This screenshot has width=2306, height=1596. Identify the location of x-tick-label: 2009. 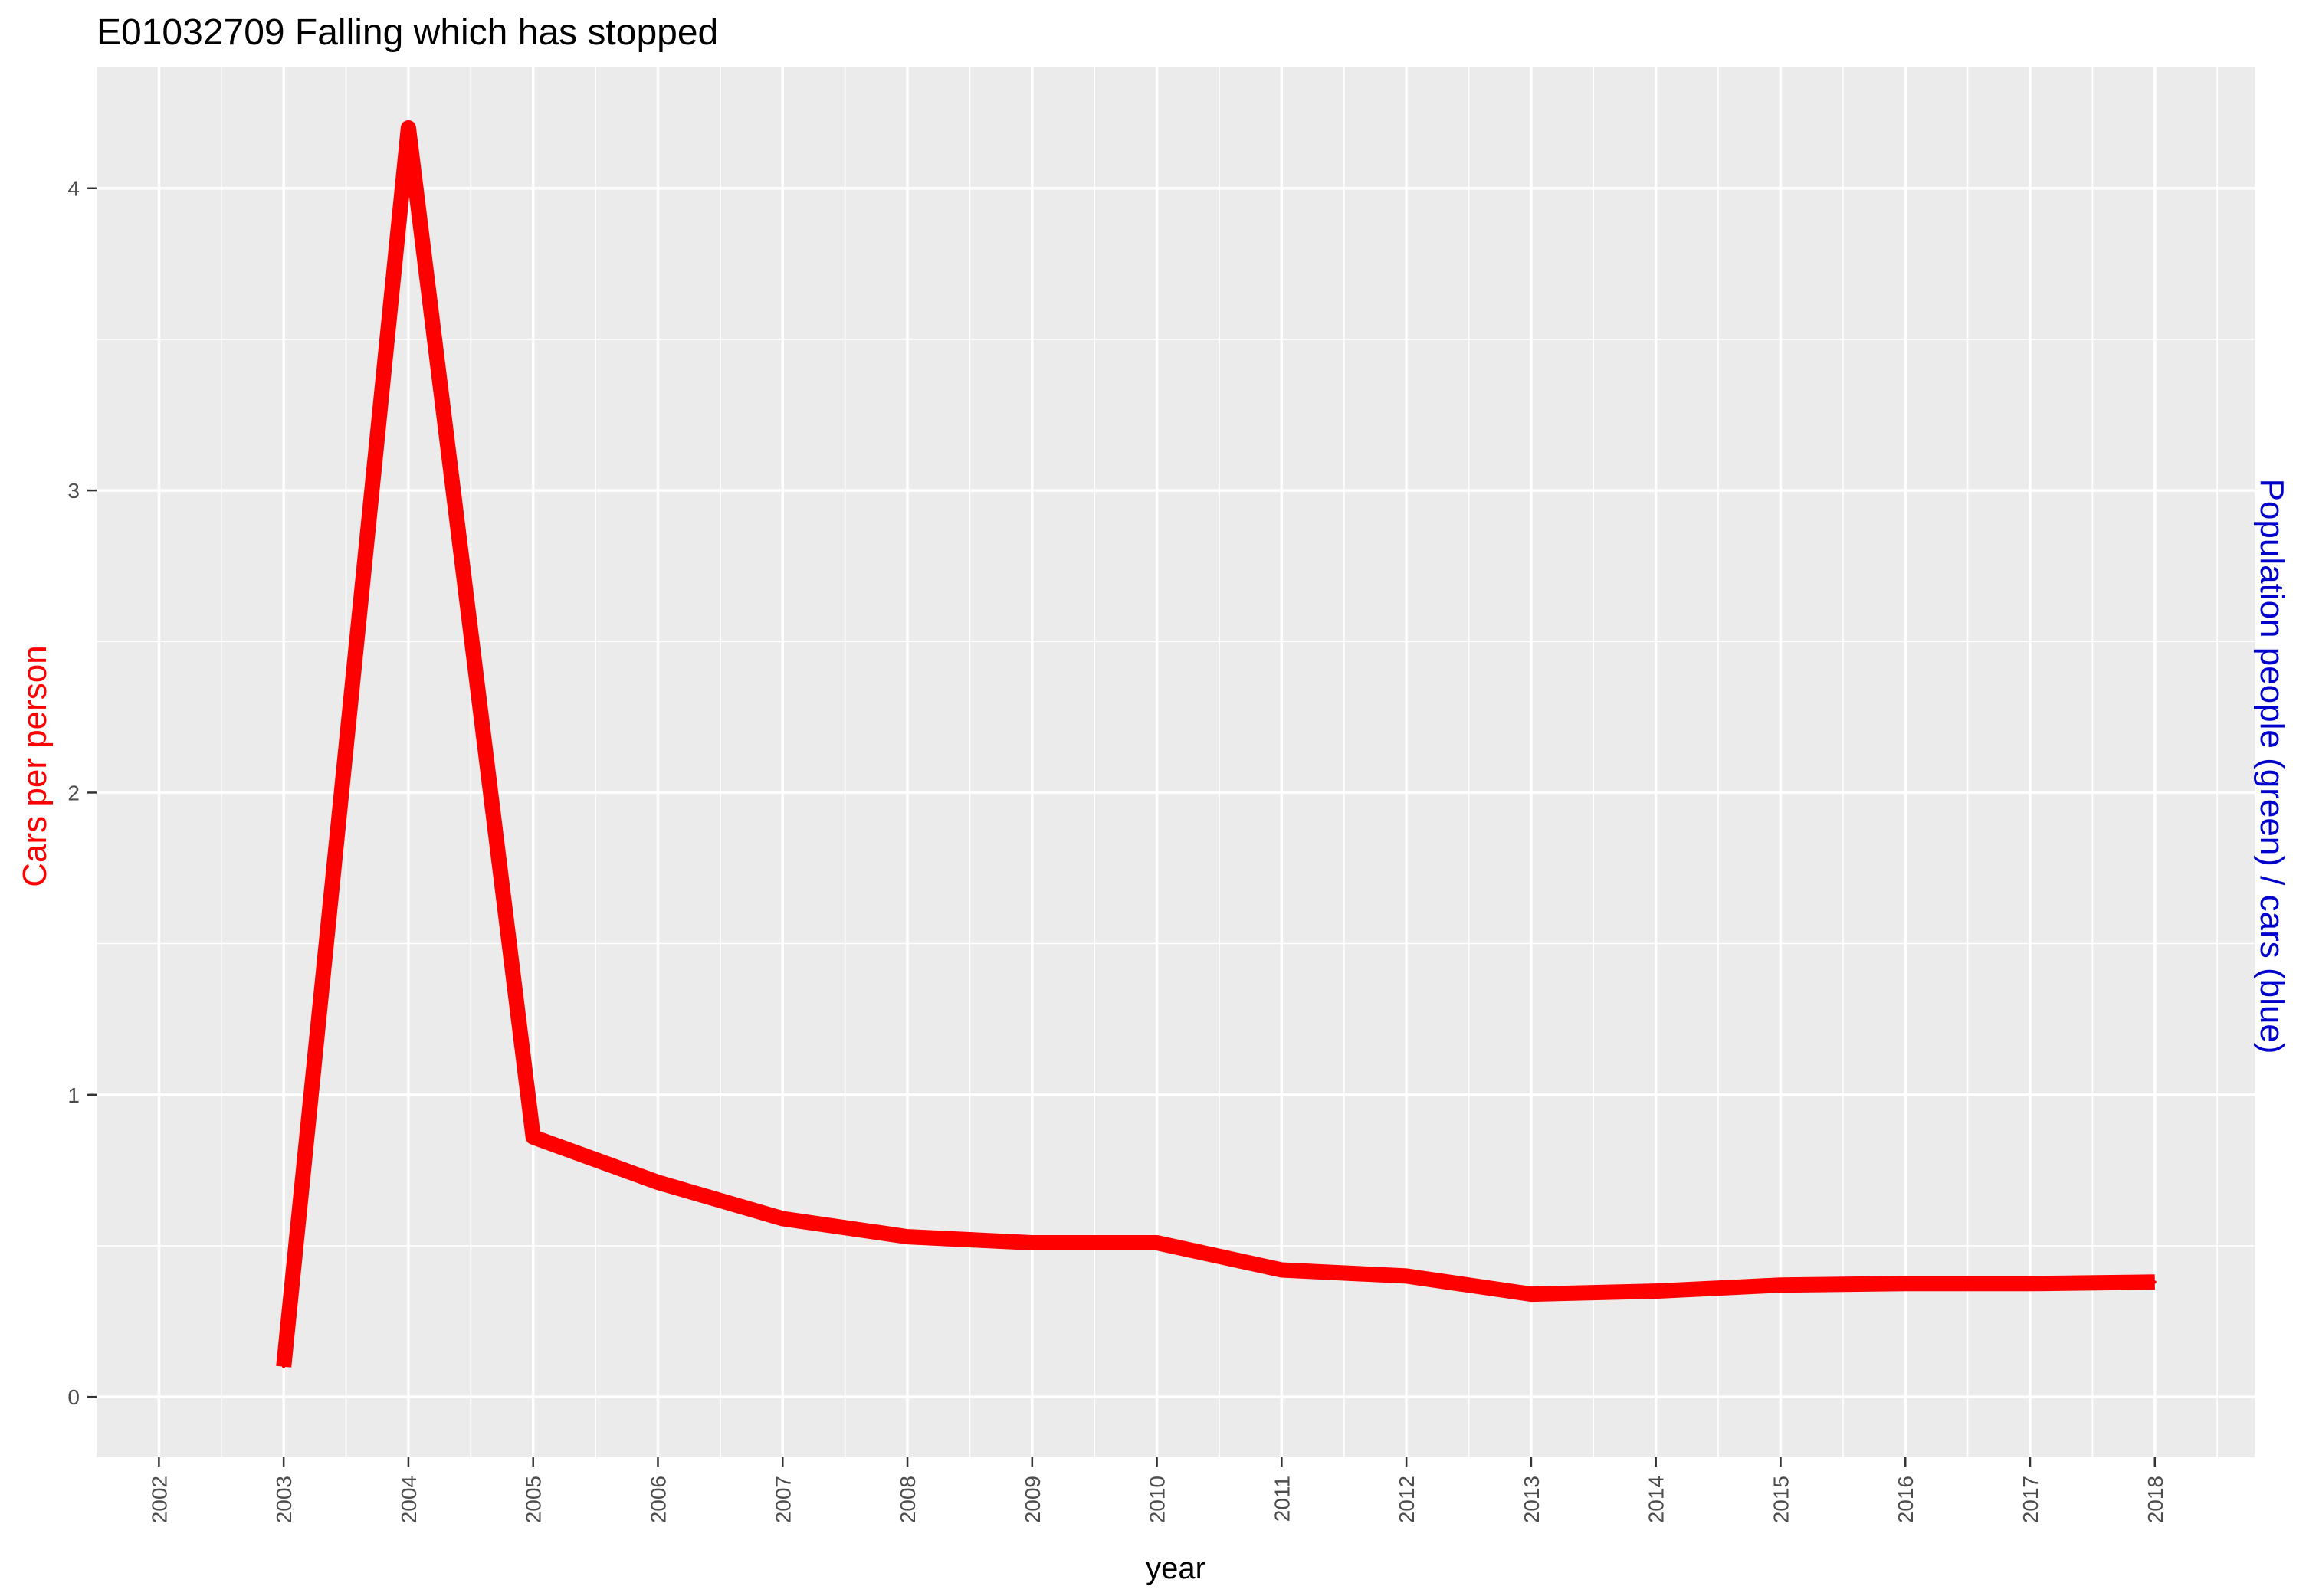
(1033, 1500).